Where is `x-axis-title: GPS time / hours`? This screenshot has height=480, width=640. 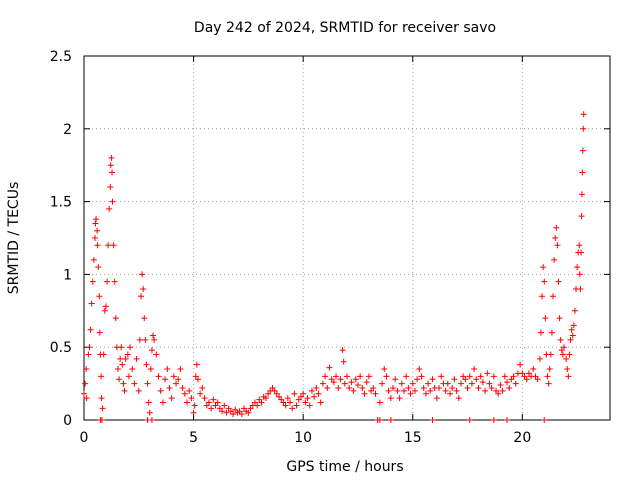
x-axis-title: GPS time / hours is located at coordinates (344, 467).